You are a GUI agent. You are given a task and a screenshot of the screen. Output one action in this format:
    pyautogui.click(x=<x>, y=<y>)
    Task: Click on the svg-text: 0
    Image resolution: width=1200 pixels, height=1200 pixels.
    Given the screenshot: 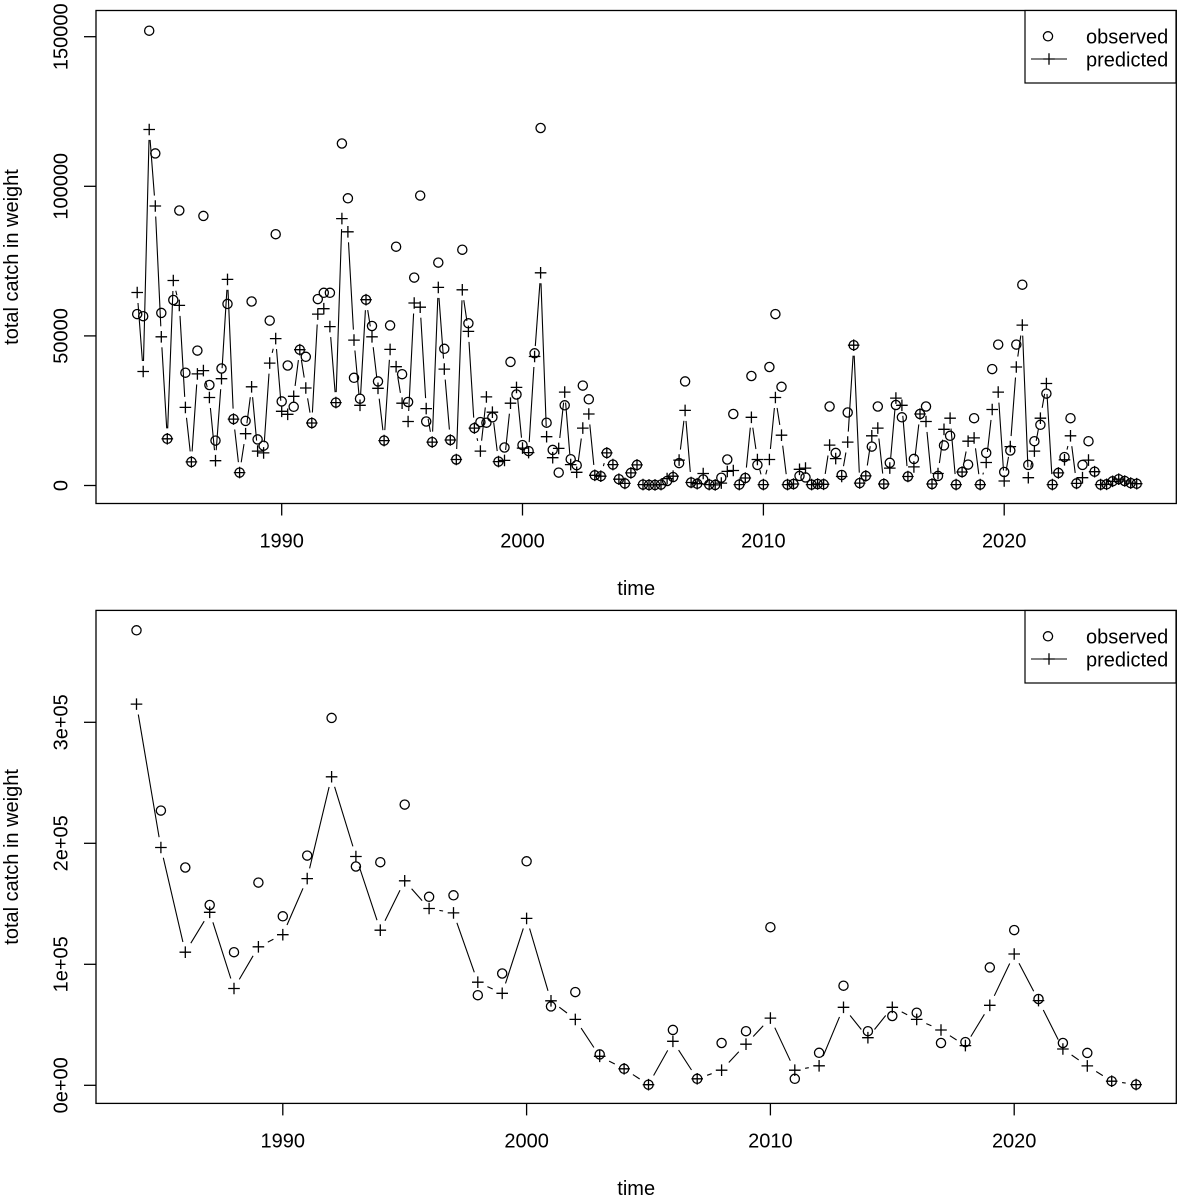 What is the action you would take?
    pyautogui.click(x=61, y=485)
    